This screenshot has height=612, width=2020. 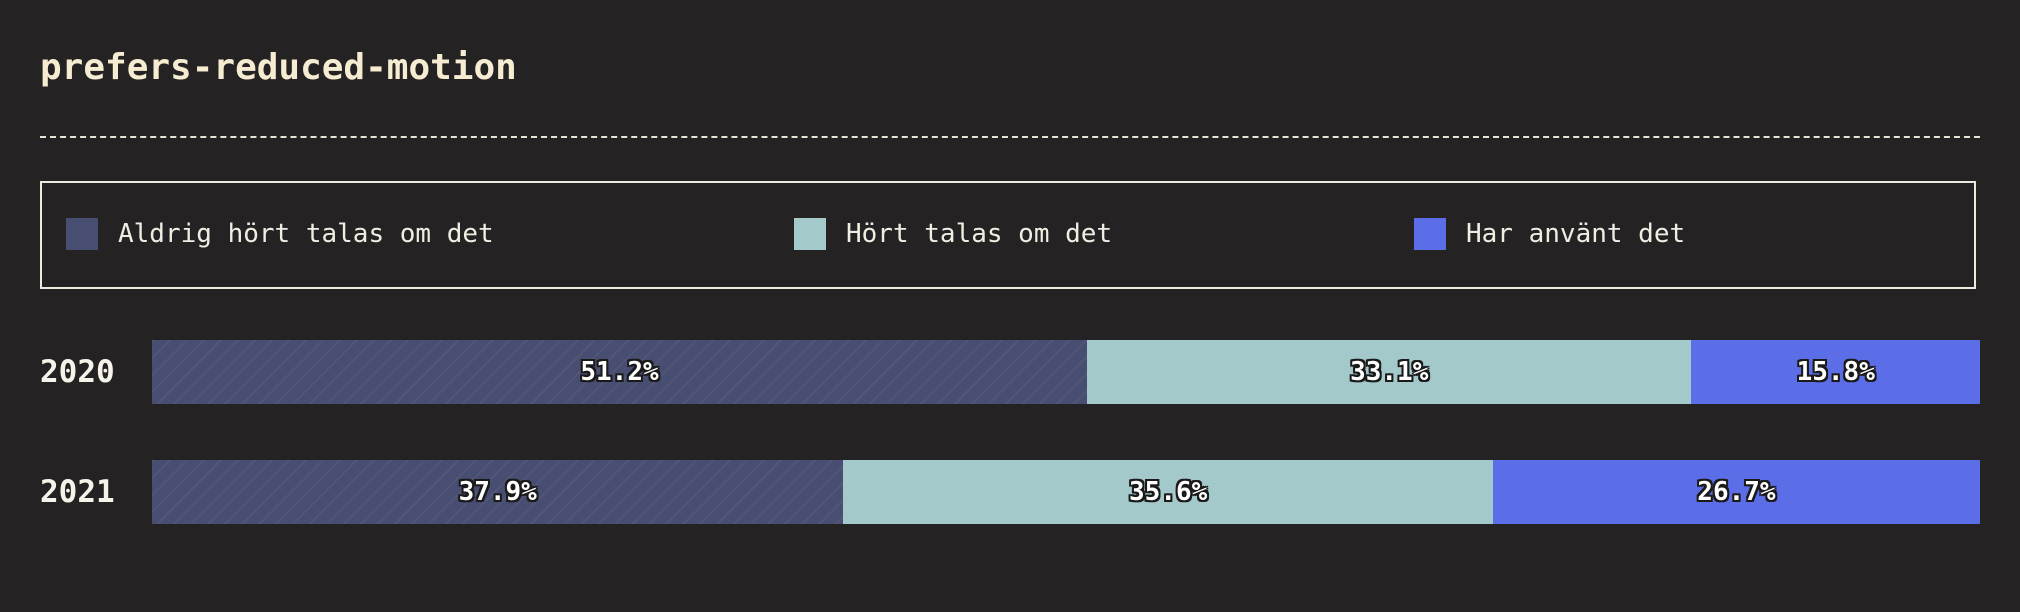 What do you see at coordinates (1576, 234) in the screenshot?
I see `legend-label: Har använt det` at bounding box center [1576, 234].